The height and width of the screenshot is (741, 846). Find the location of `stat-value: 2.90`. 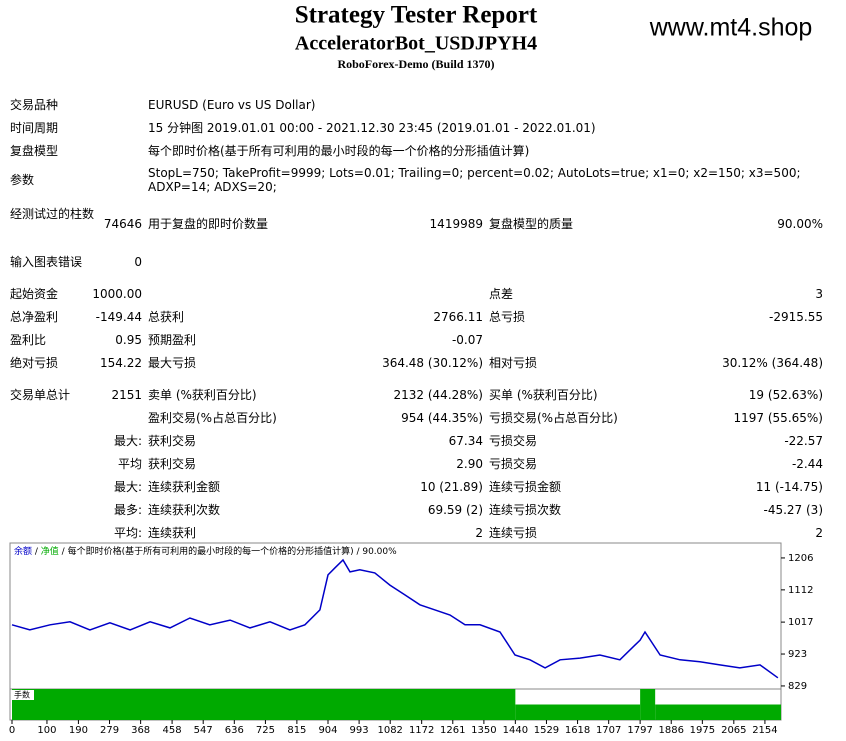

stat-value: 2.90 is located at coordinates (469, 464).